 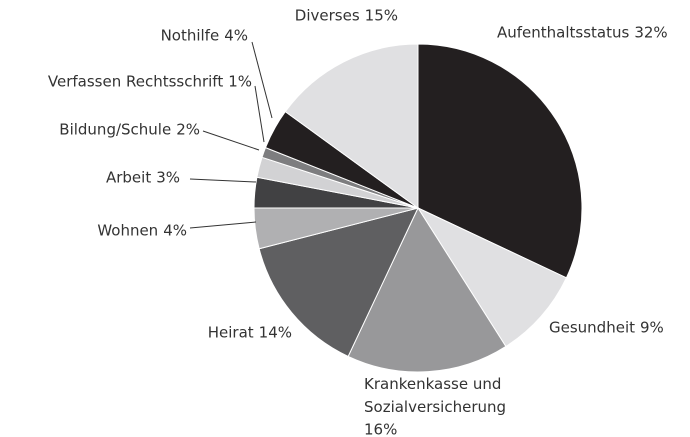 I want to click on slice-label: Diverses, so click(x=327, y=16).